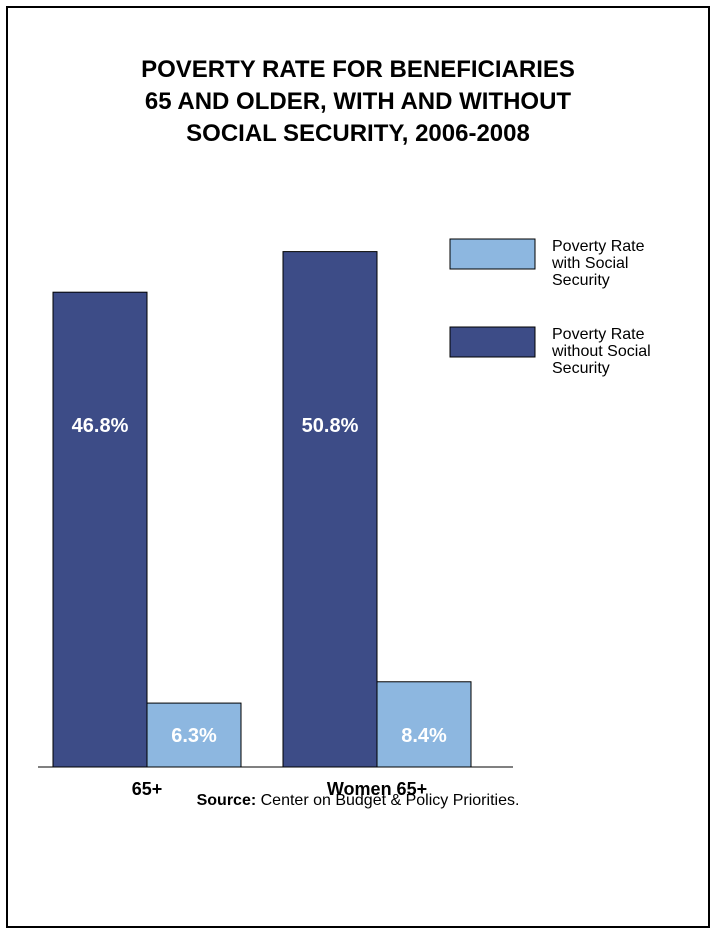 This screenshot has width=722, height=934. What do you see at coordinates (147, 789) in the screenshot?
I see `category-label: 65+` at bounding box center [147, 789].